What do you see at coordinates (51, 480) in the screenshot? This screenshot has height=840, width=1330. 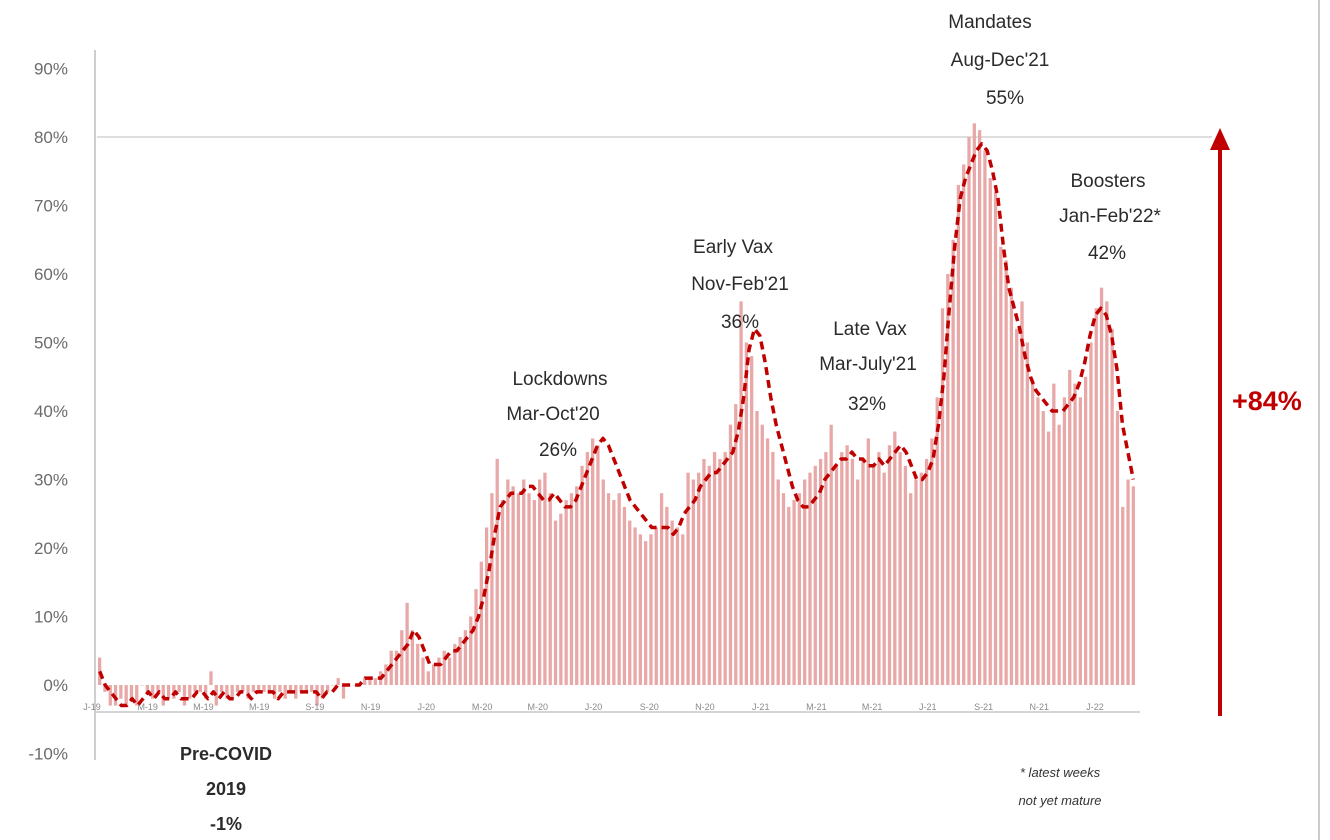 I see `y-tick-label: 30%` at bounding box center [51, 480].